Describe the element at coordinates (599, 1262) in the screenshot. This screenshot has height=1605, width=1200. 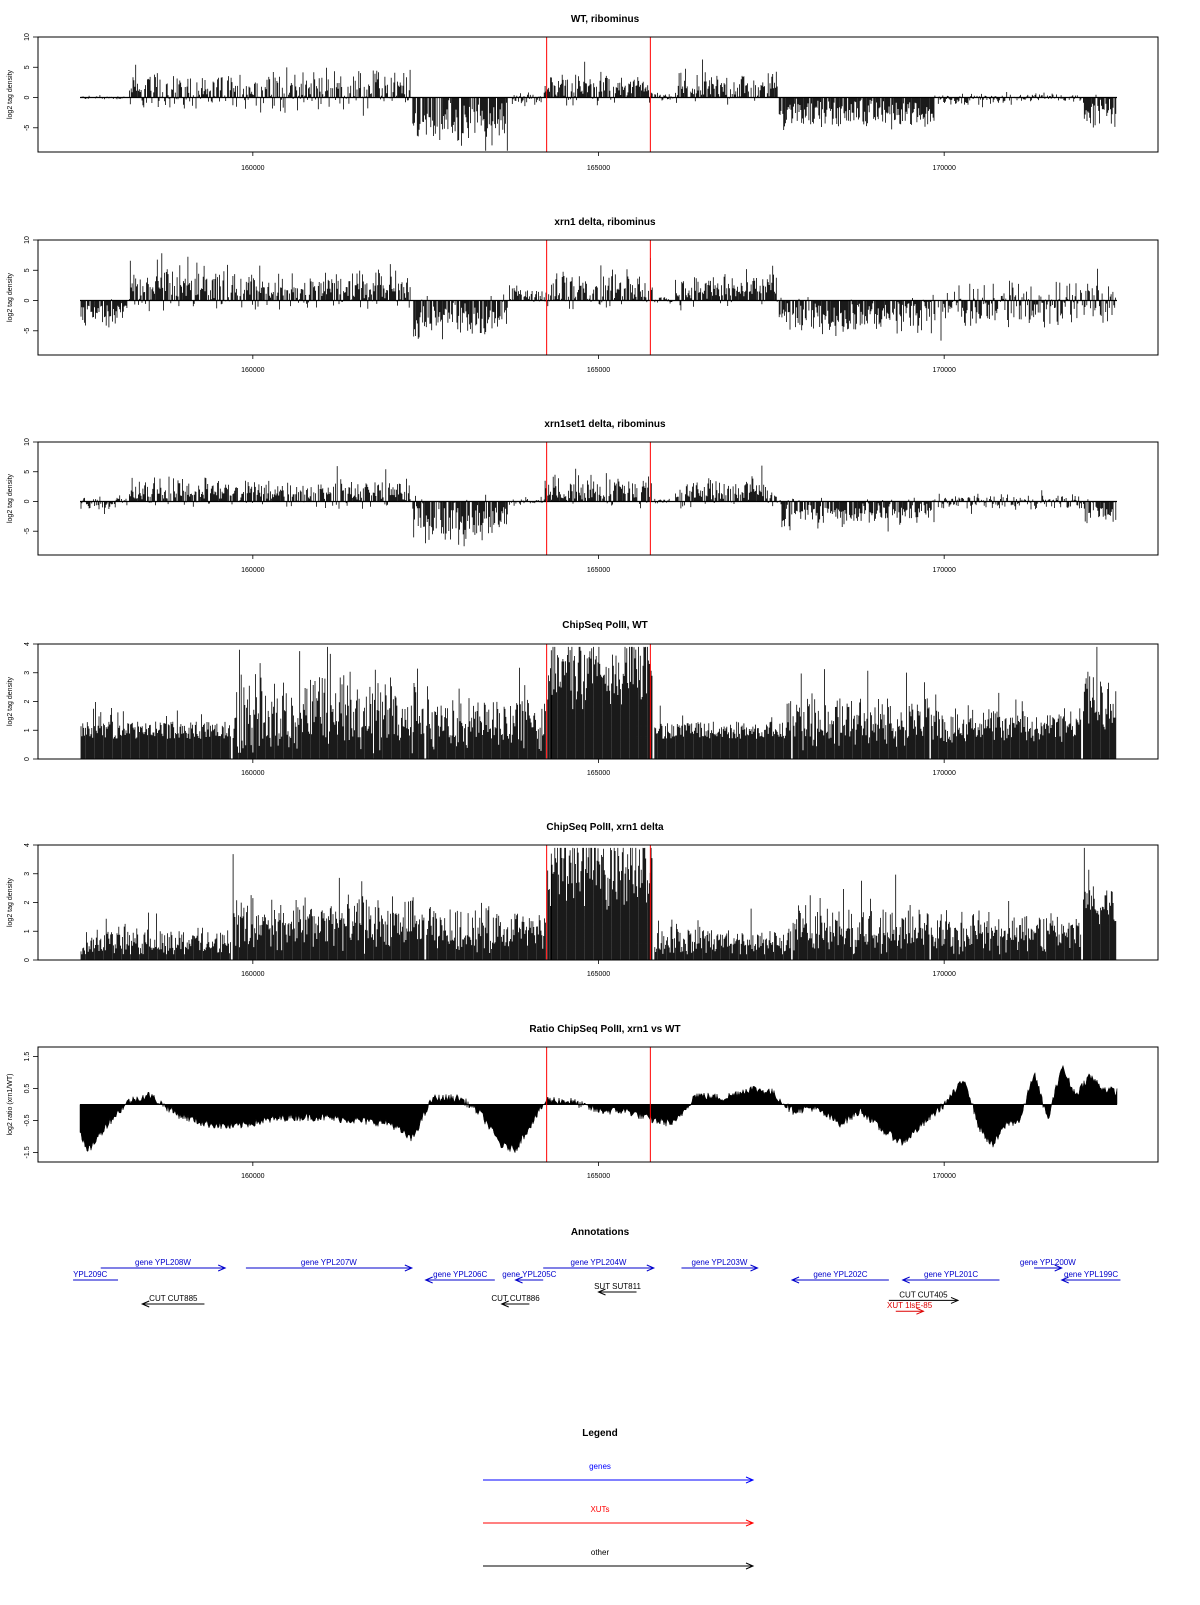
I see `feature-label: gene YPL204W` at that location.